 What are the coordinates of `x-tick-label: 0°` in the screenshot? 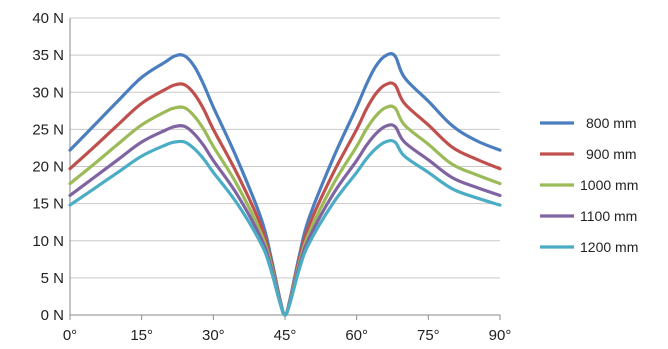 It's located at (70, 335).